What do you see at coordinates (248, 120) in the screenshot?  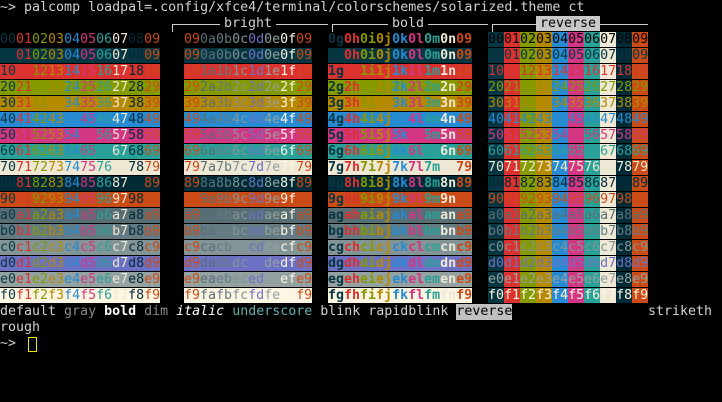 I see `palette-section: 494a4b4c4d4e4f49` at bounding box center [248, 120].